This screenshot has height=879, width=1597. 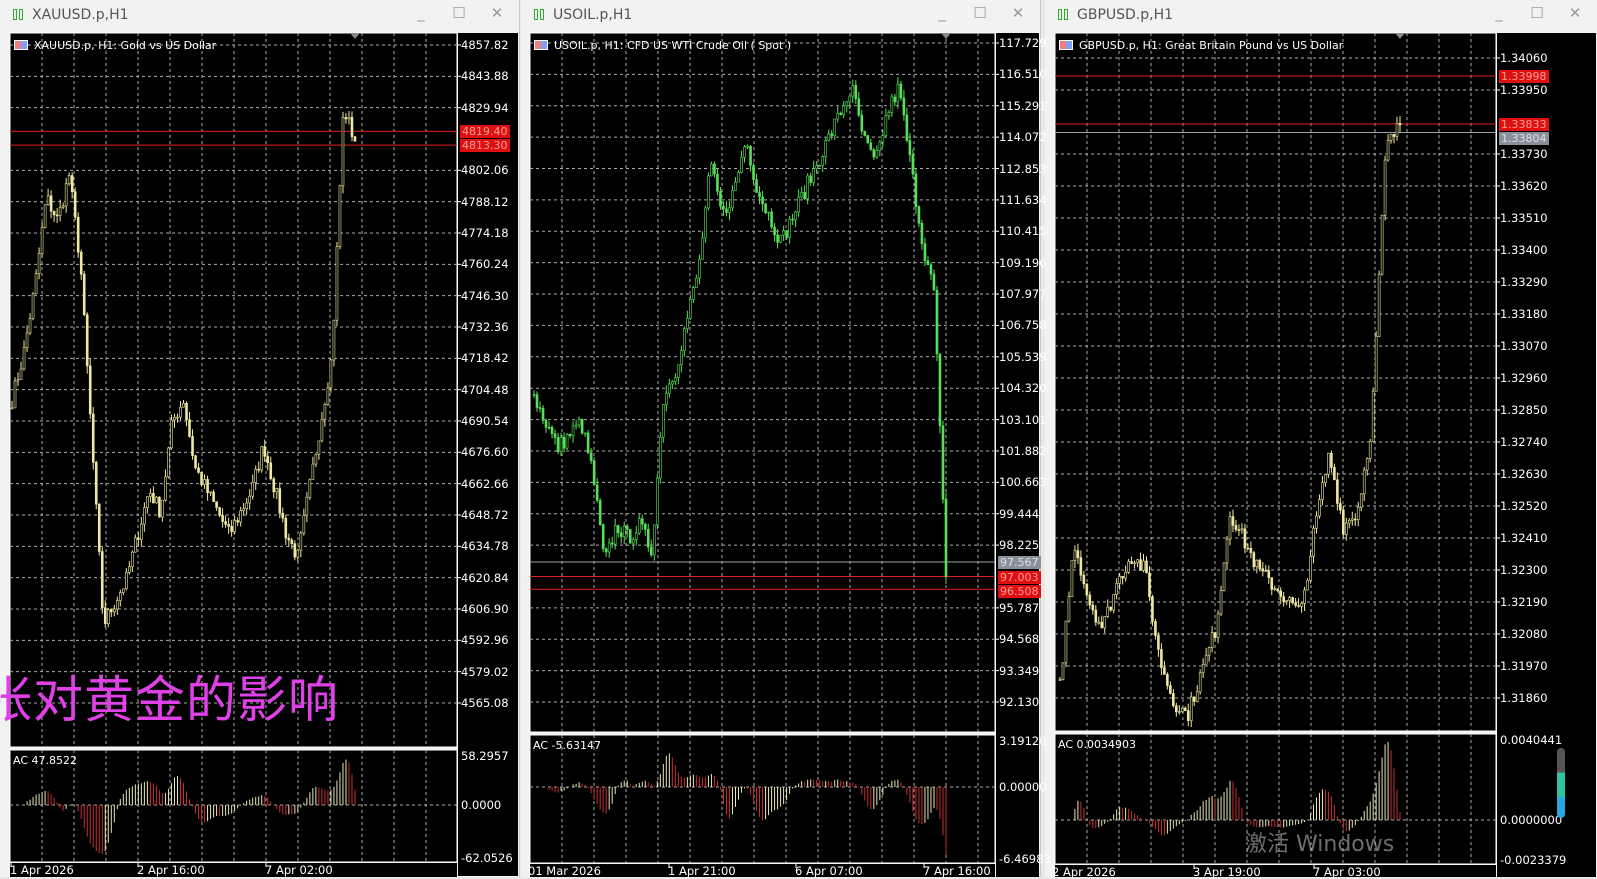 I want to click on ac-indicator-pane, so click(x=1275, y=799).